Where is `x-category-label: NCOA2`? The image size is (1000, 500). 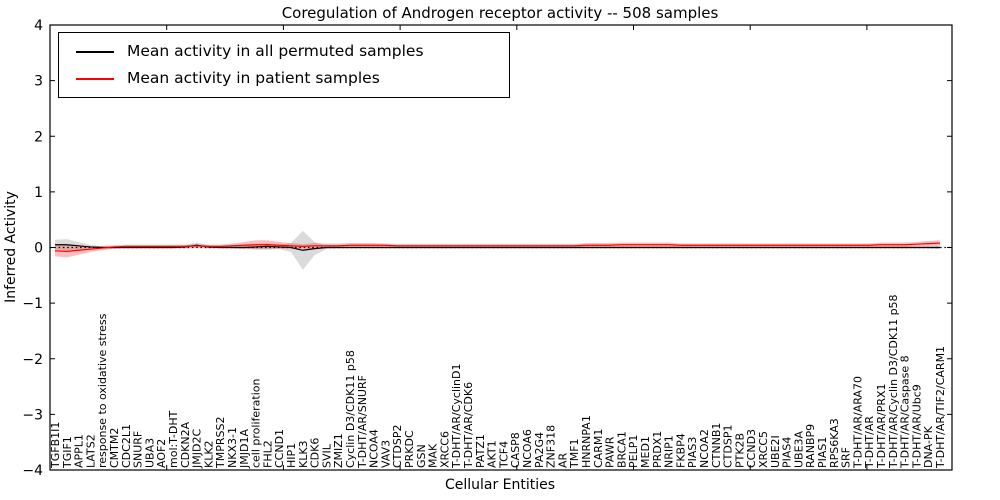 x-category-label: NCOA2 is located at coordinates (704, 448).